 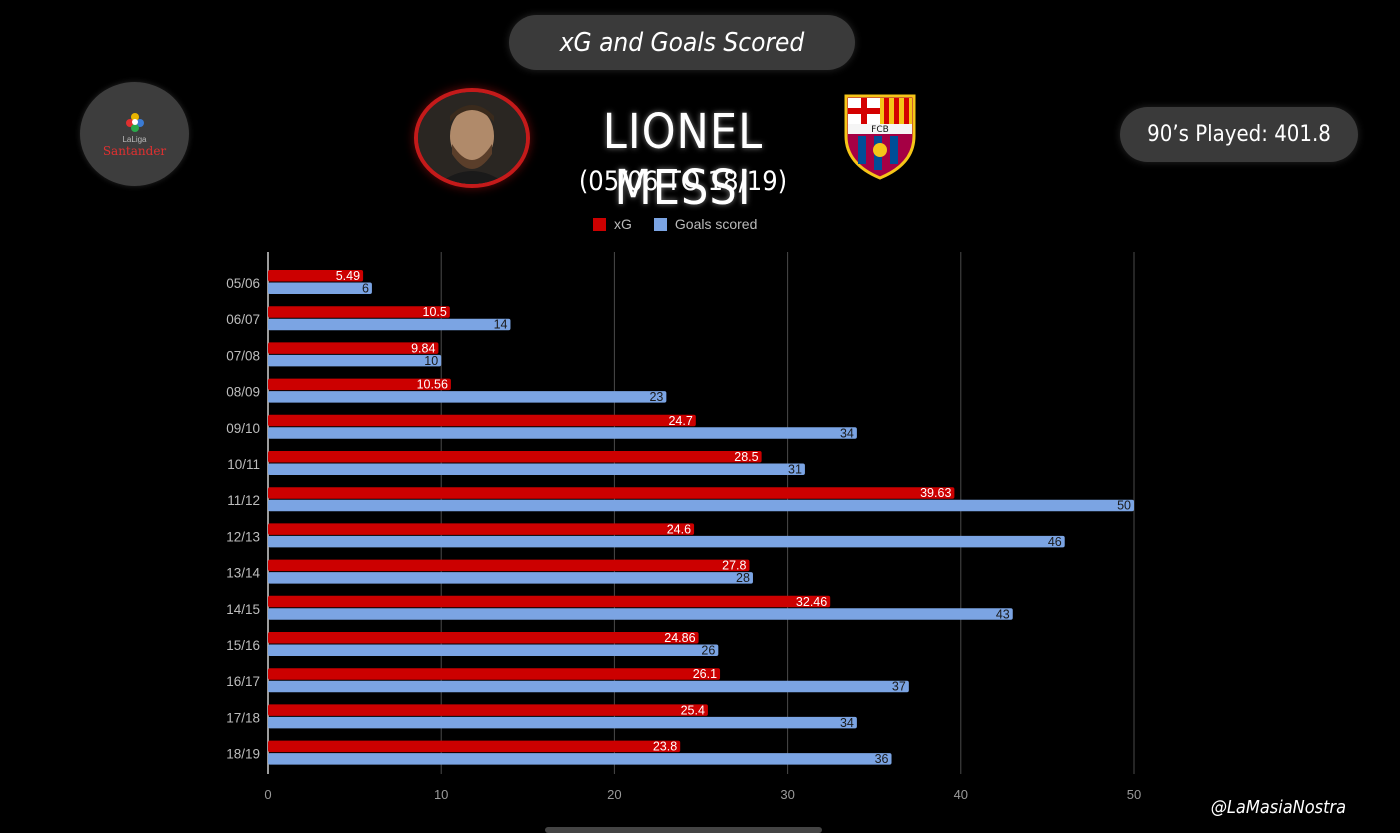 What do you see at coordinates (680, 421) in the screenshot?
I see `xg-data-label: 24.7` at bounding box center [680, 421].